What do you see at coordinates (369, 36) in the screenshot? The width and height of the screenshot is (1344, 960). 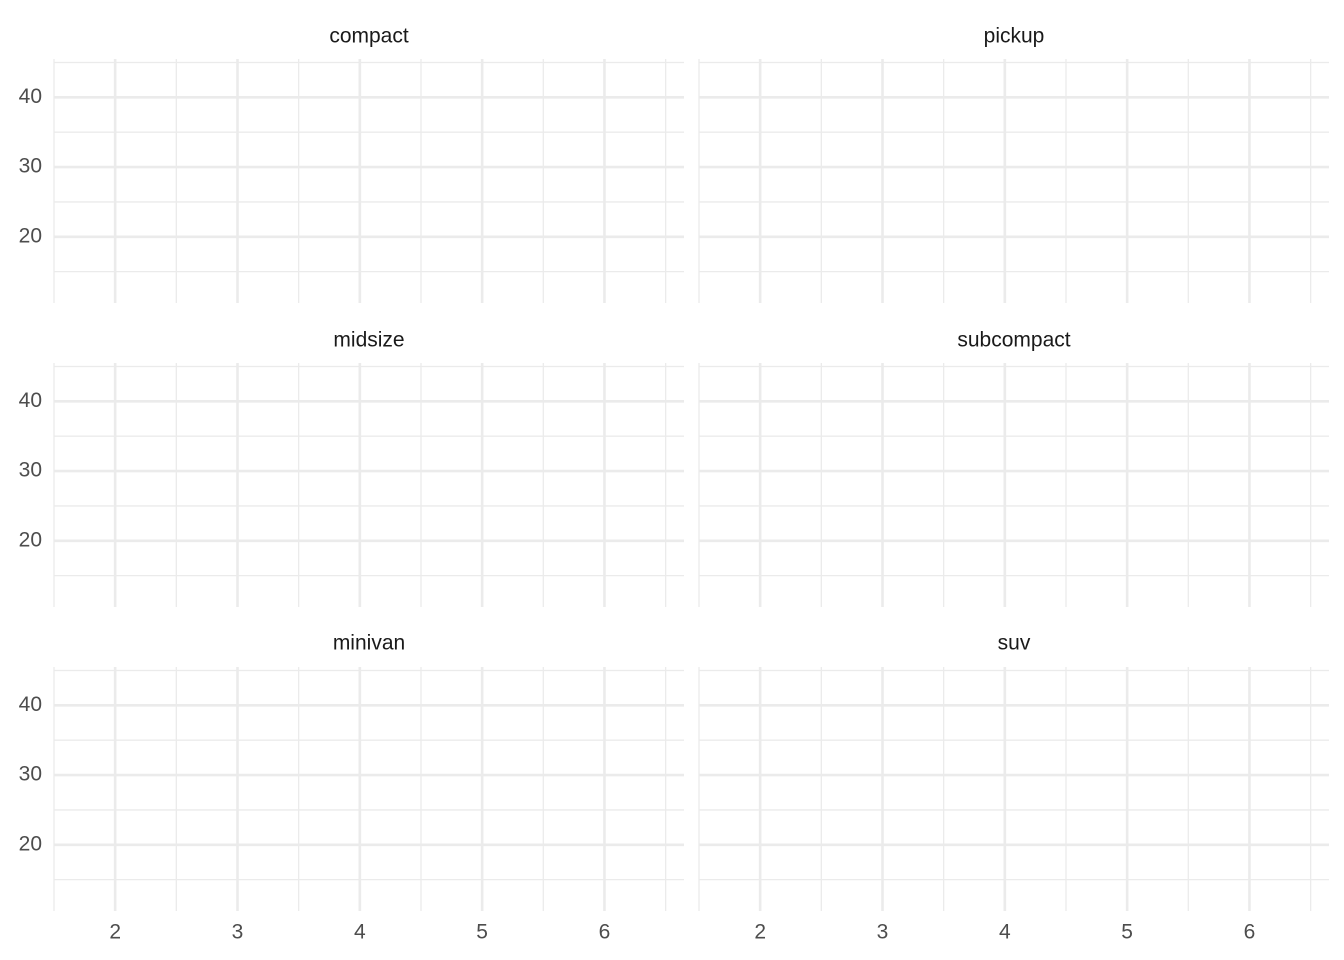 I see `facet-label: compact` at bounding box center [369, 36].